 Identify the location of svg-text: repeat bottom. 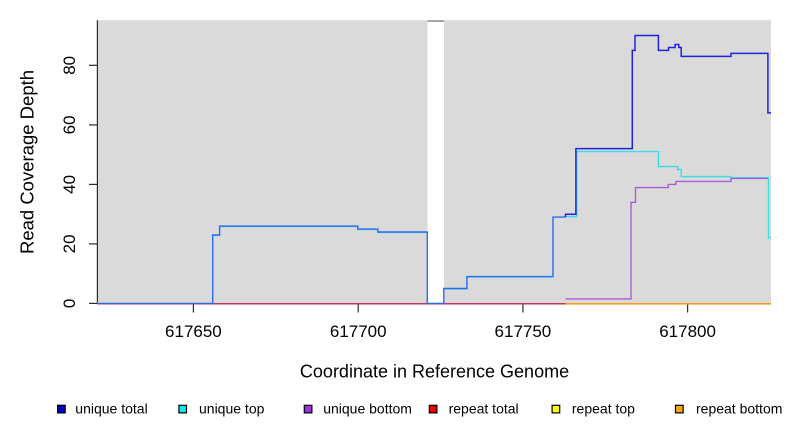
(739, 408).